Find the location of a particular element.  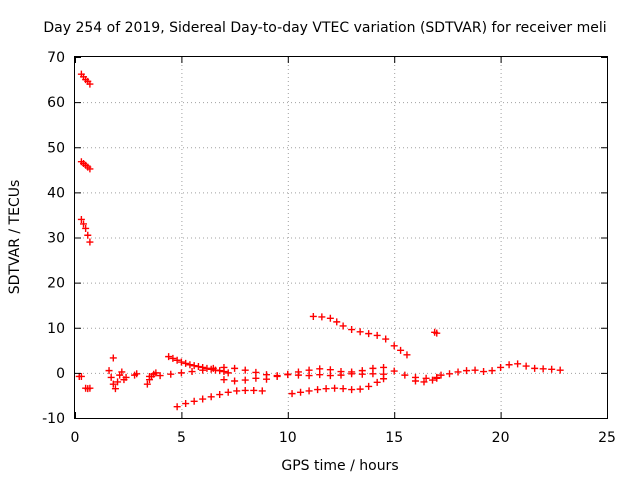

series-seg-c is located at coordinates (85, 165).